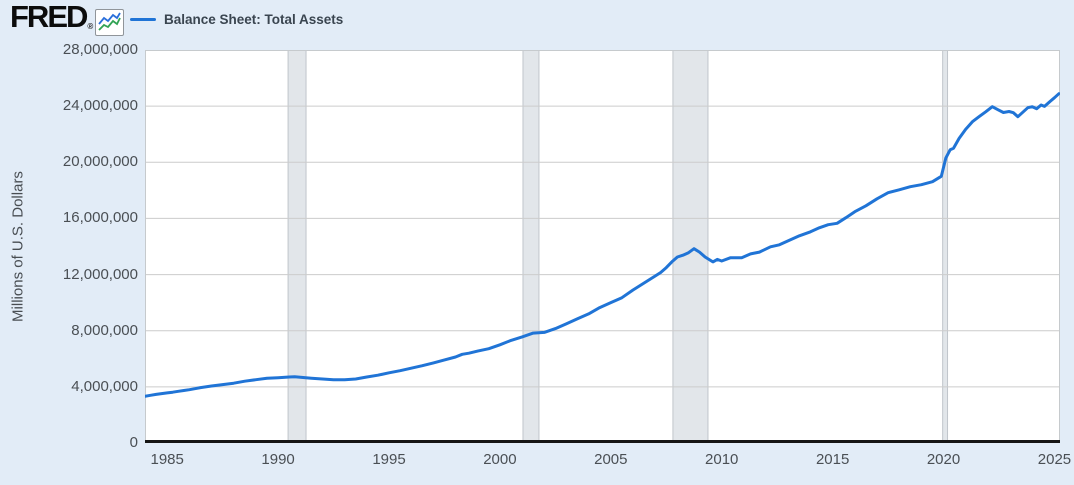  Describe the element at coordinates (143, 19) in the screenshot. I see `legend-line-swatch` at that location.